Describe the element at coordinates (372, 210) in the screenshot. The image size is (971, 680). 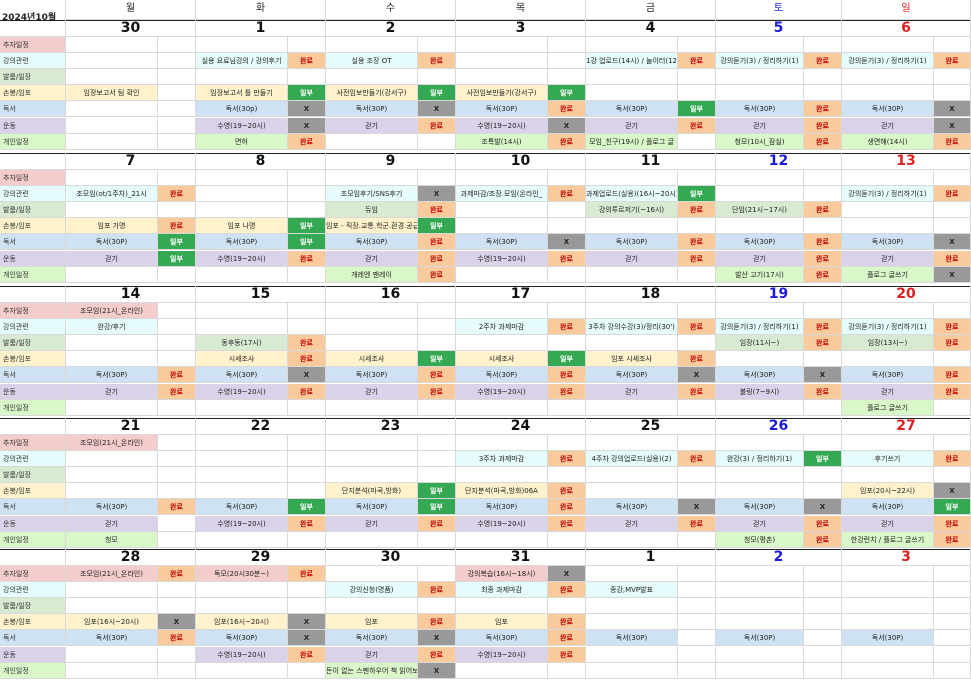
I see `task-cell: 듀임` at that location.